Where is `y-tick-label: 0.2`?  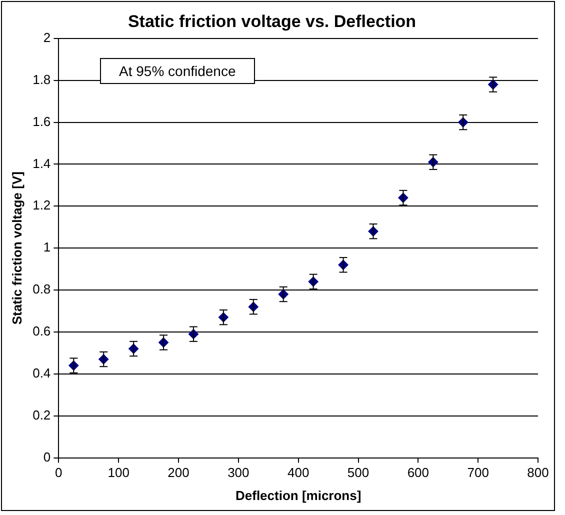 y-tick-label: 0.2 is located at coordinates (41, 414).